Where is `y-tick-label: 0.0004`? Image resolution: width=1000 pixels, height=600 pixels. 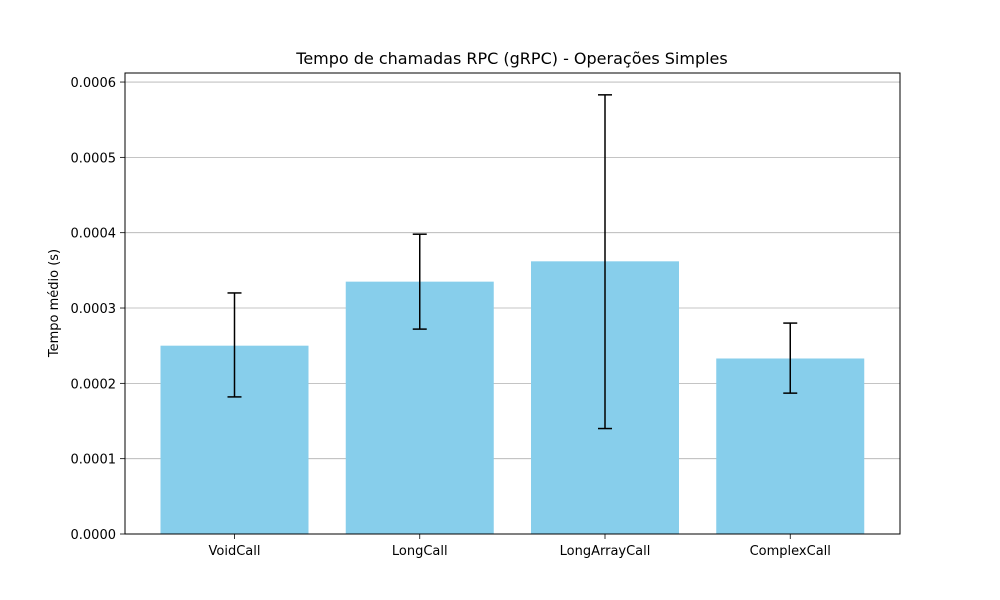 y-tick-label: 0.0004 is located at coordinates (94, 234).